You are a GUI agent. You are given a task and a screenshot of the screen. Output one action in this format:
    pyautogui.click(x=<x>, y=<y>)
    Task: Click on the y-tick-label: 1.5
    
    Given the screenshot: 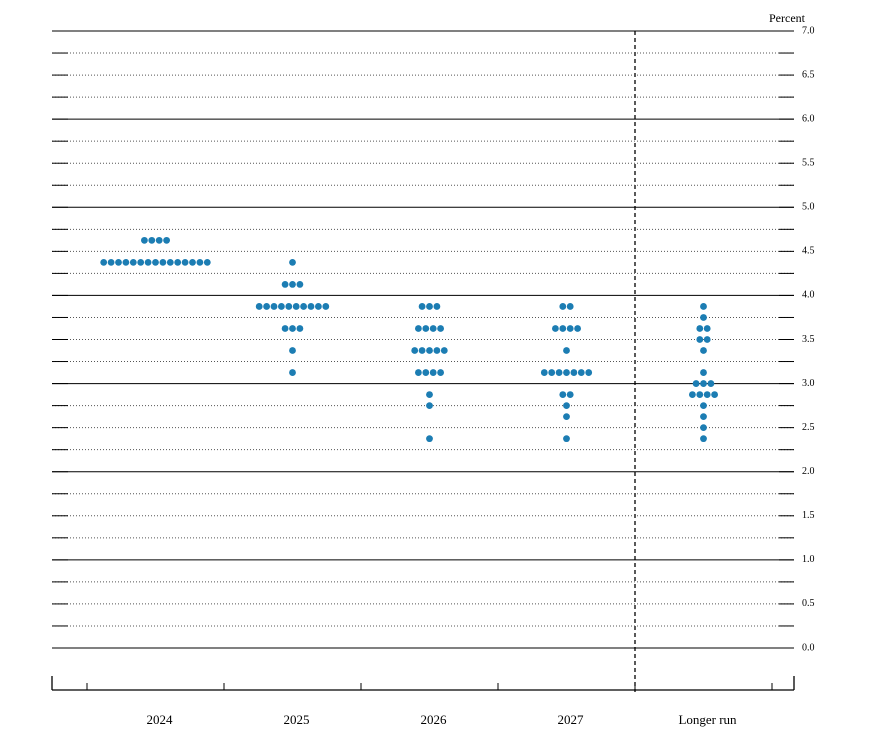 What is the action you would take?
    pyautogui.click(x=808, y=515)
    